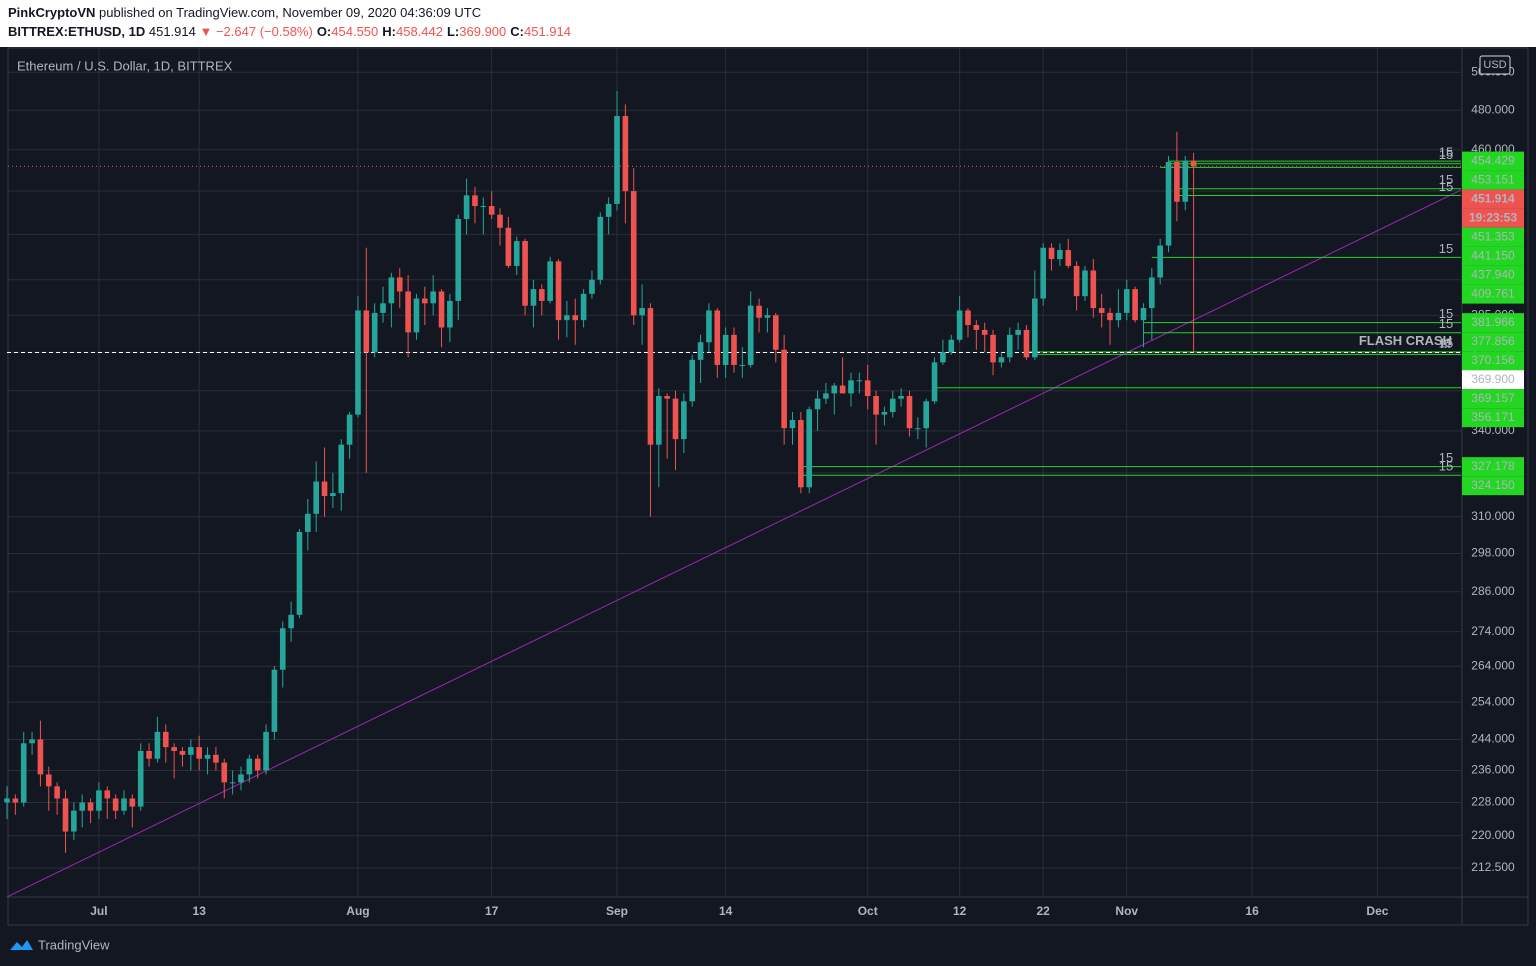 The width and height of the screenshot is (1536, 966). Describe the element at coordinates (98, 911) in the screenshot. I see `x-tick-label: Jul` at that location.